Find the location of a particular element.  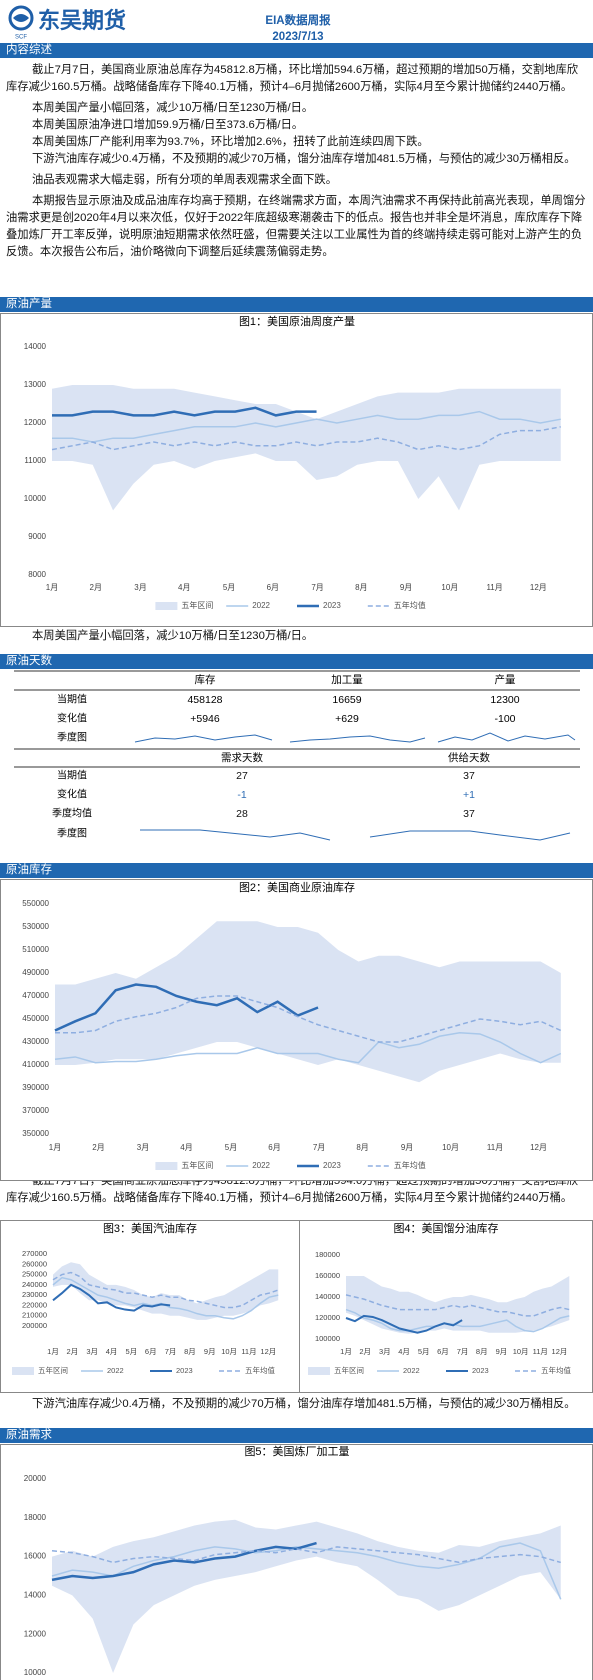

y-tick-label: 370000 is located at coordinates (35, 1110).